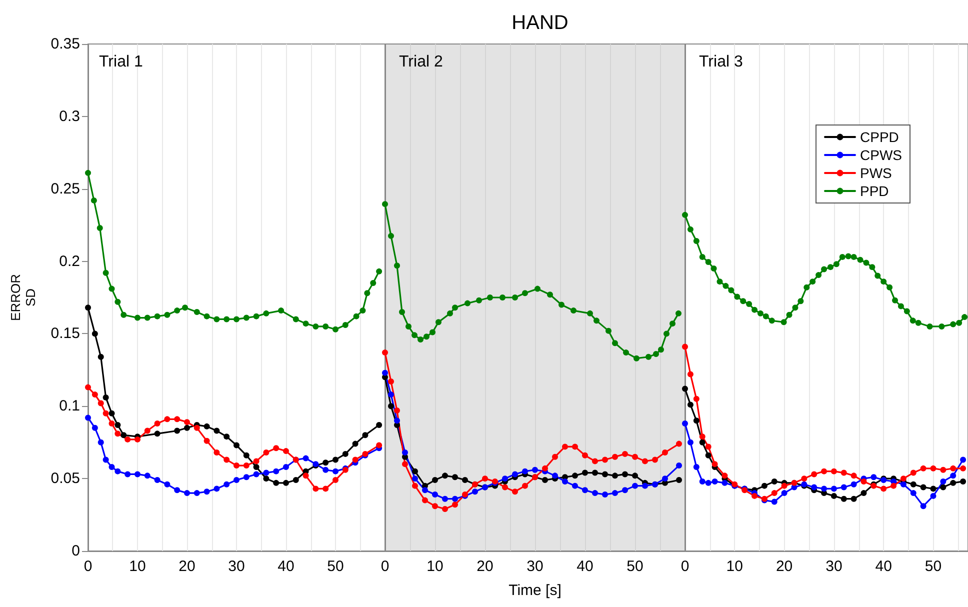  I want to click on x-tick-label: 10, so click(734, 566).